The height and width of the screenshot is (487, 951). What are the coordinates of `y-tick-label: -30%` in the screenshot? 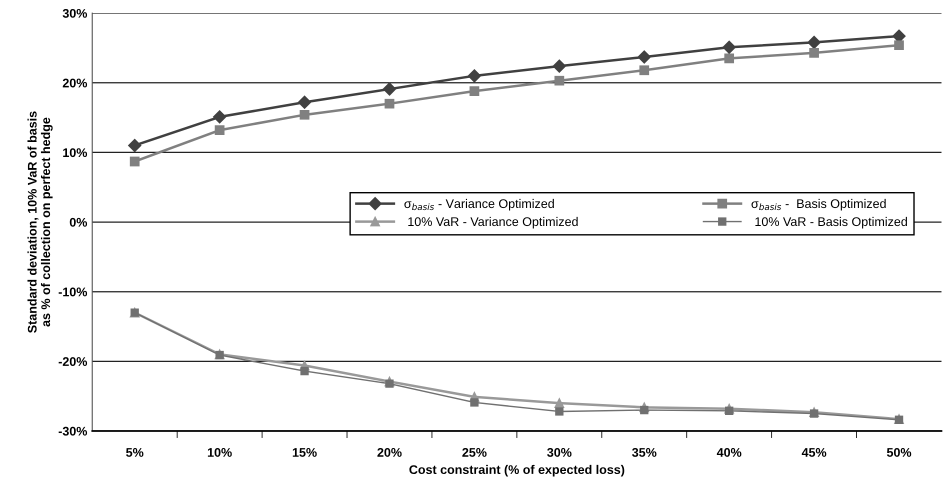 It's located at (73, 431).